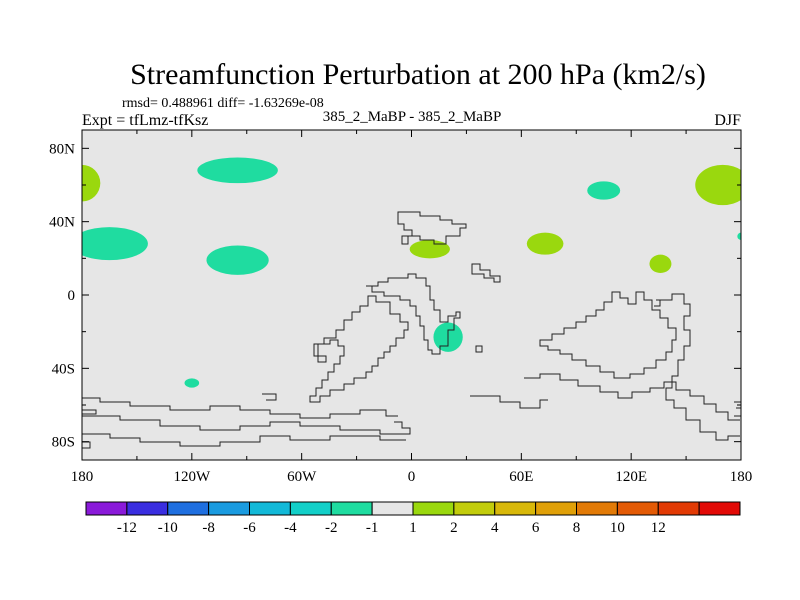  I want to click on colorbar-label: 12, so click(658, 528).